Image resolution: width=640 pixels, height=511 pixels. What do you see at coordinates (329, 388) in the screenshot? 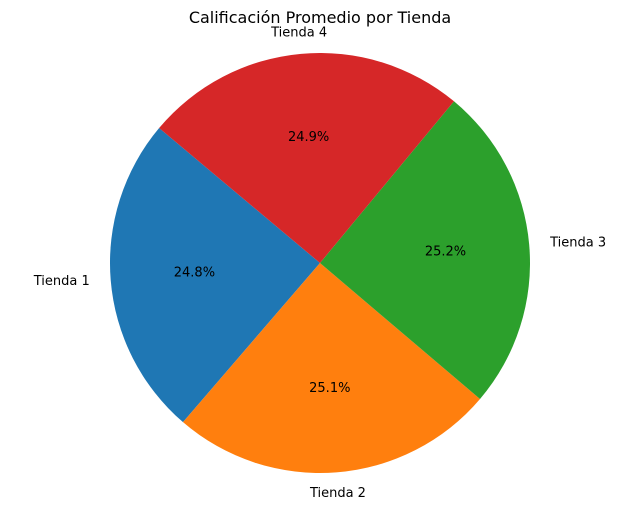
I see `pie-percent-label-2: 25.1%` at bounding box center [329, 388].